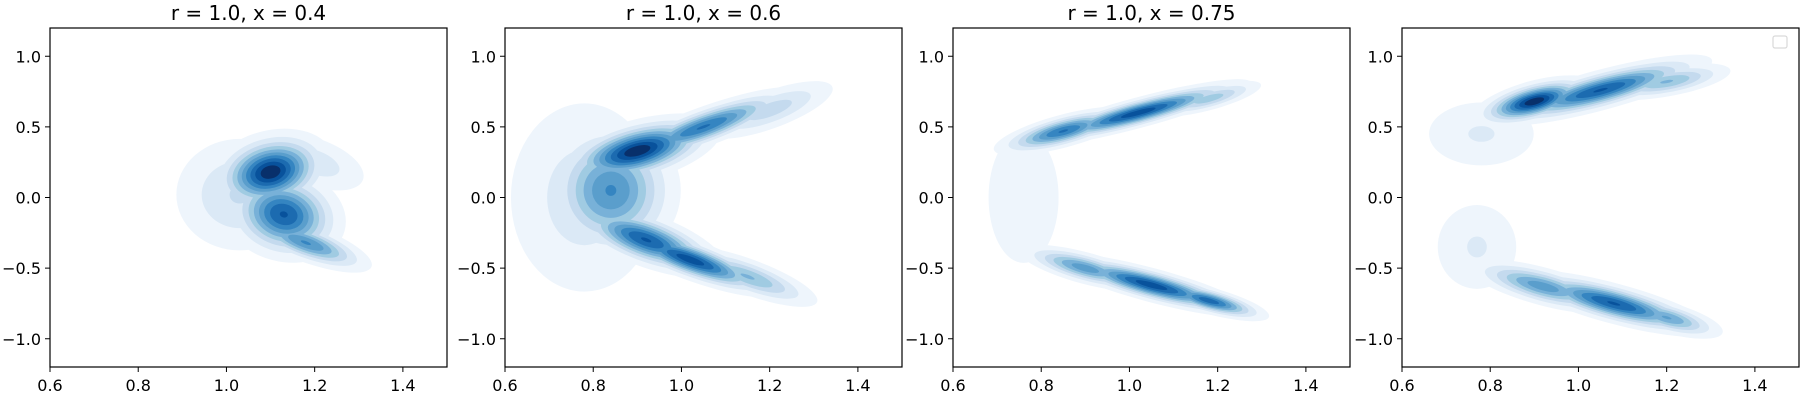 This screenshot has width=1800, height=400. What do you see at coordinates (1151, 13) in the screenshot?
I see `subplot-title: r = 1.0, x = 0.75` at bounding box center [1151, 13].